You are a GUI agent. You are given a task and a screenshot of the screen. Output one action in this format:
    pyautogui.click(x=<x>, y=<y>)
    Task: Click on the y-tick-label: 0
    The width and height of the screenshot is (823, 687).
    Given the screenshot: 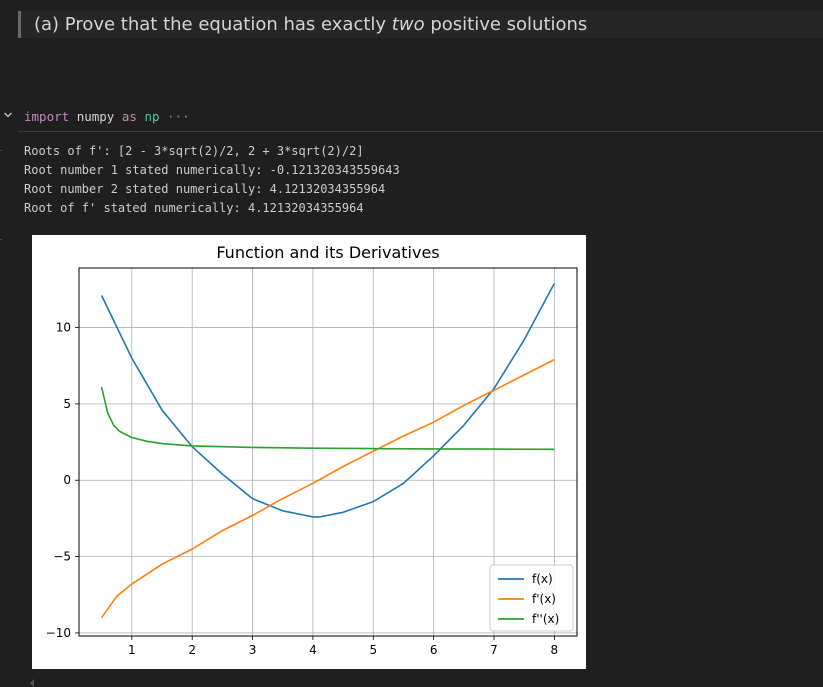 What is the action you would take?
    pyautogui.click(x=67, y=480)
    